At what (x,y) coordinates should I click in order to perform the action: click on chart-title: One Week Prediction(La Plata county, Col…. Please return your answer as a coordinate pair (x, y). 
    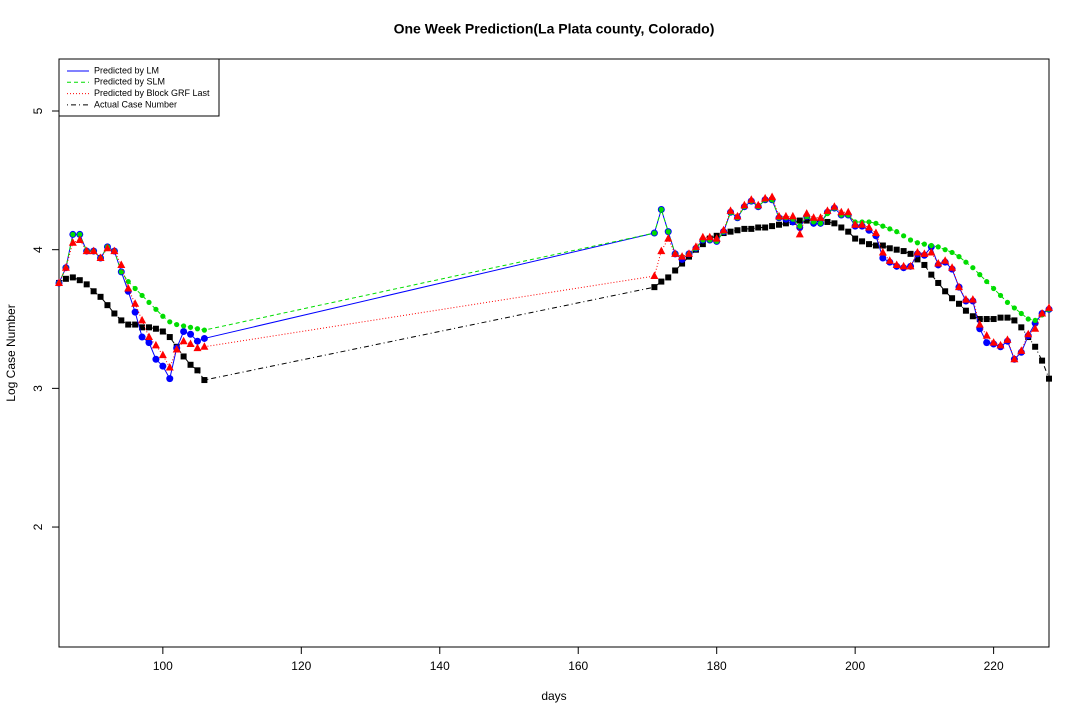
    Looking at the image, I should click on (554, 29).